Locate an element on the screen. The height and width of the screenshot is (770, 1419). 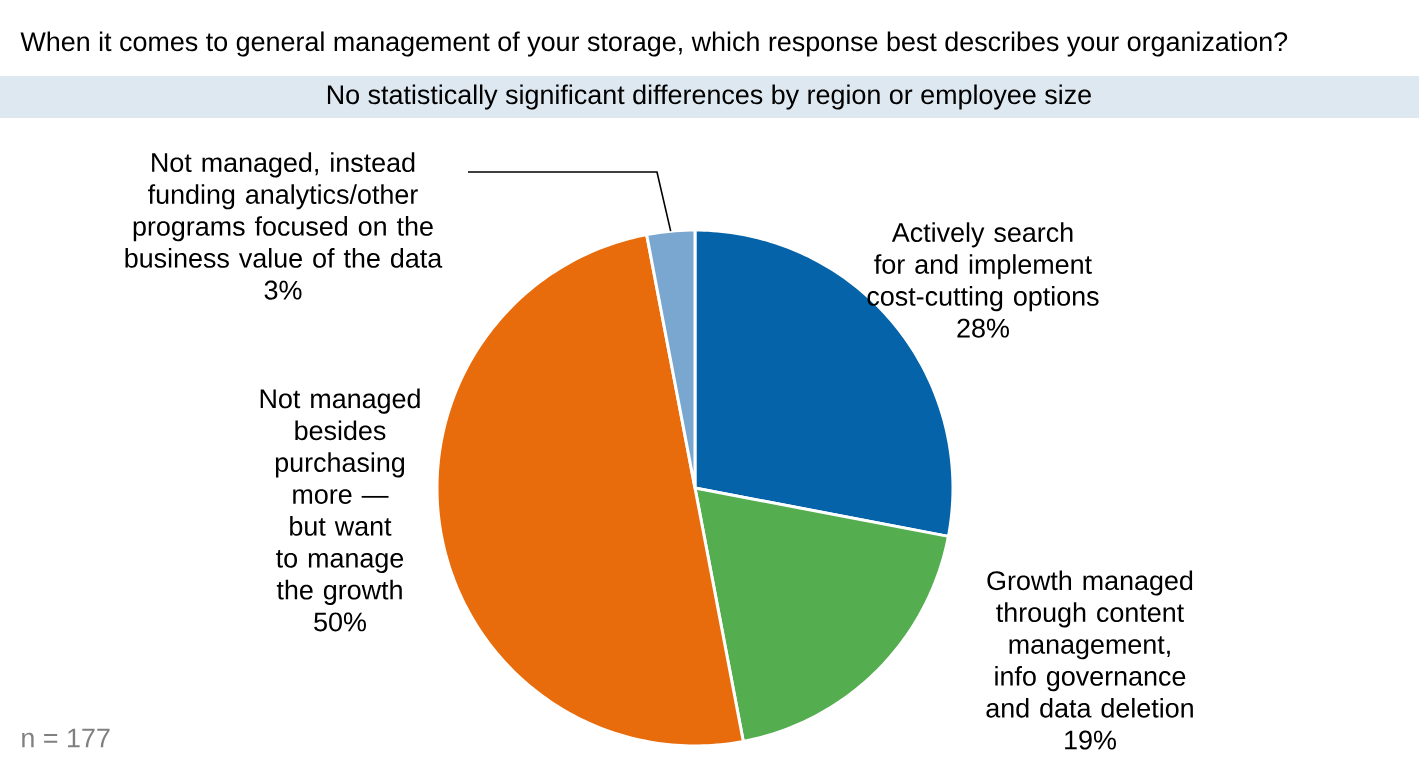
data-label: 19% is located at coordinates (1090, 740).